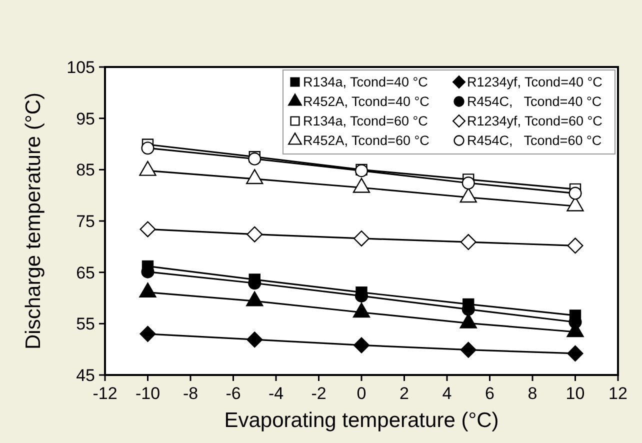 The image size is (642, 443). Describe the element at coordinates (80, 67) in the screenshot. I see `y-tick-label: 105` at that location.